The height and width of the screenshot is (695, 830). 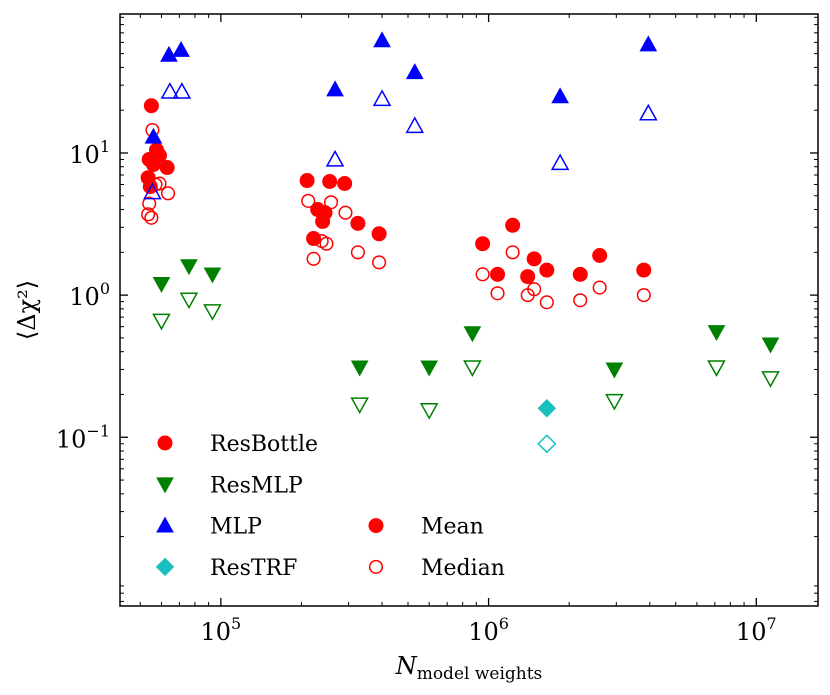 What do you see at coordinates (547, 444) in the screenshot?
I see `restrf-median-point` at bounding box center [547, 444].